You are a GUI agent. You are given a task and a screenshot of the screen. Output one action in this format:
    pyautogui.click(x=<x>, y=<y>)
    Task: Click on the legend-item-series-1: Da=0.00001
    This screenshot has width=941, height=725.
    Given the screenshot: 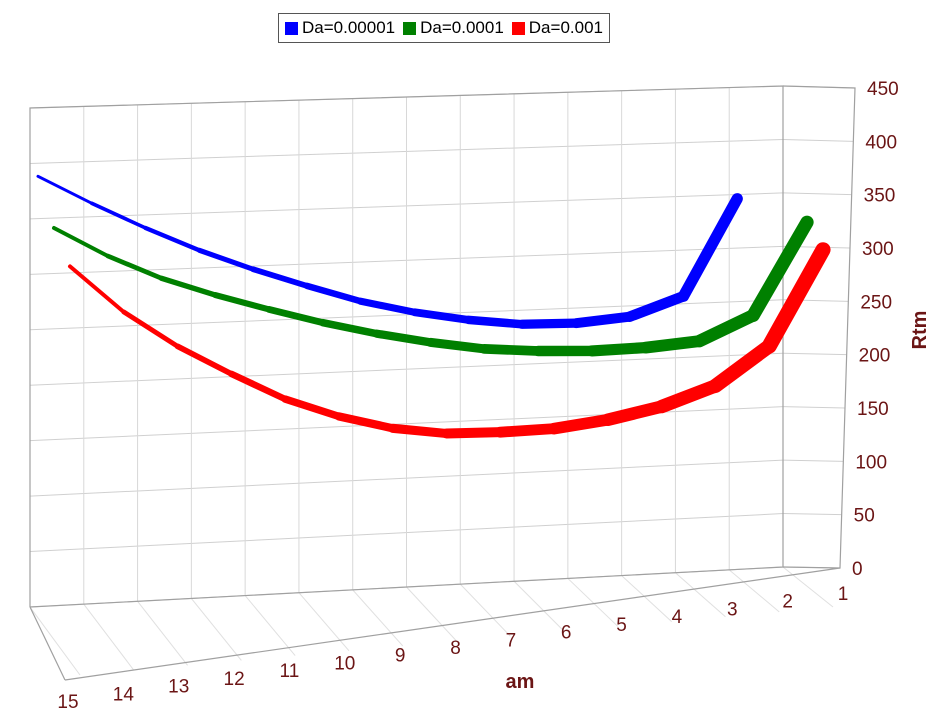 What is the action you would take?
    pyautogui.click(x=340, y=28)
    